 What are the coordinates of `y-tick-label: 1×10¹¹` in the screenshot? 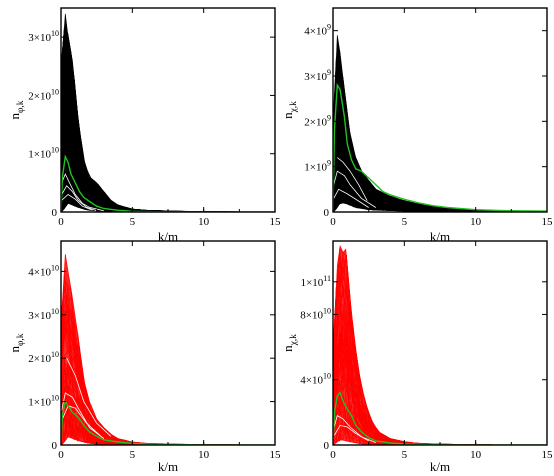 It's located at (316, 281).